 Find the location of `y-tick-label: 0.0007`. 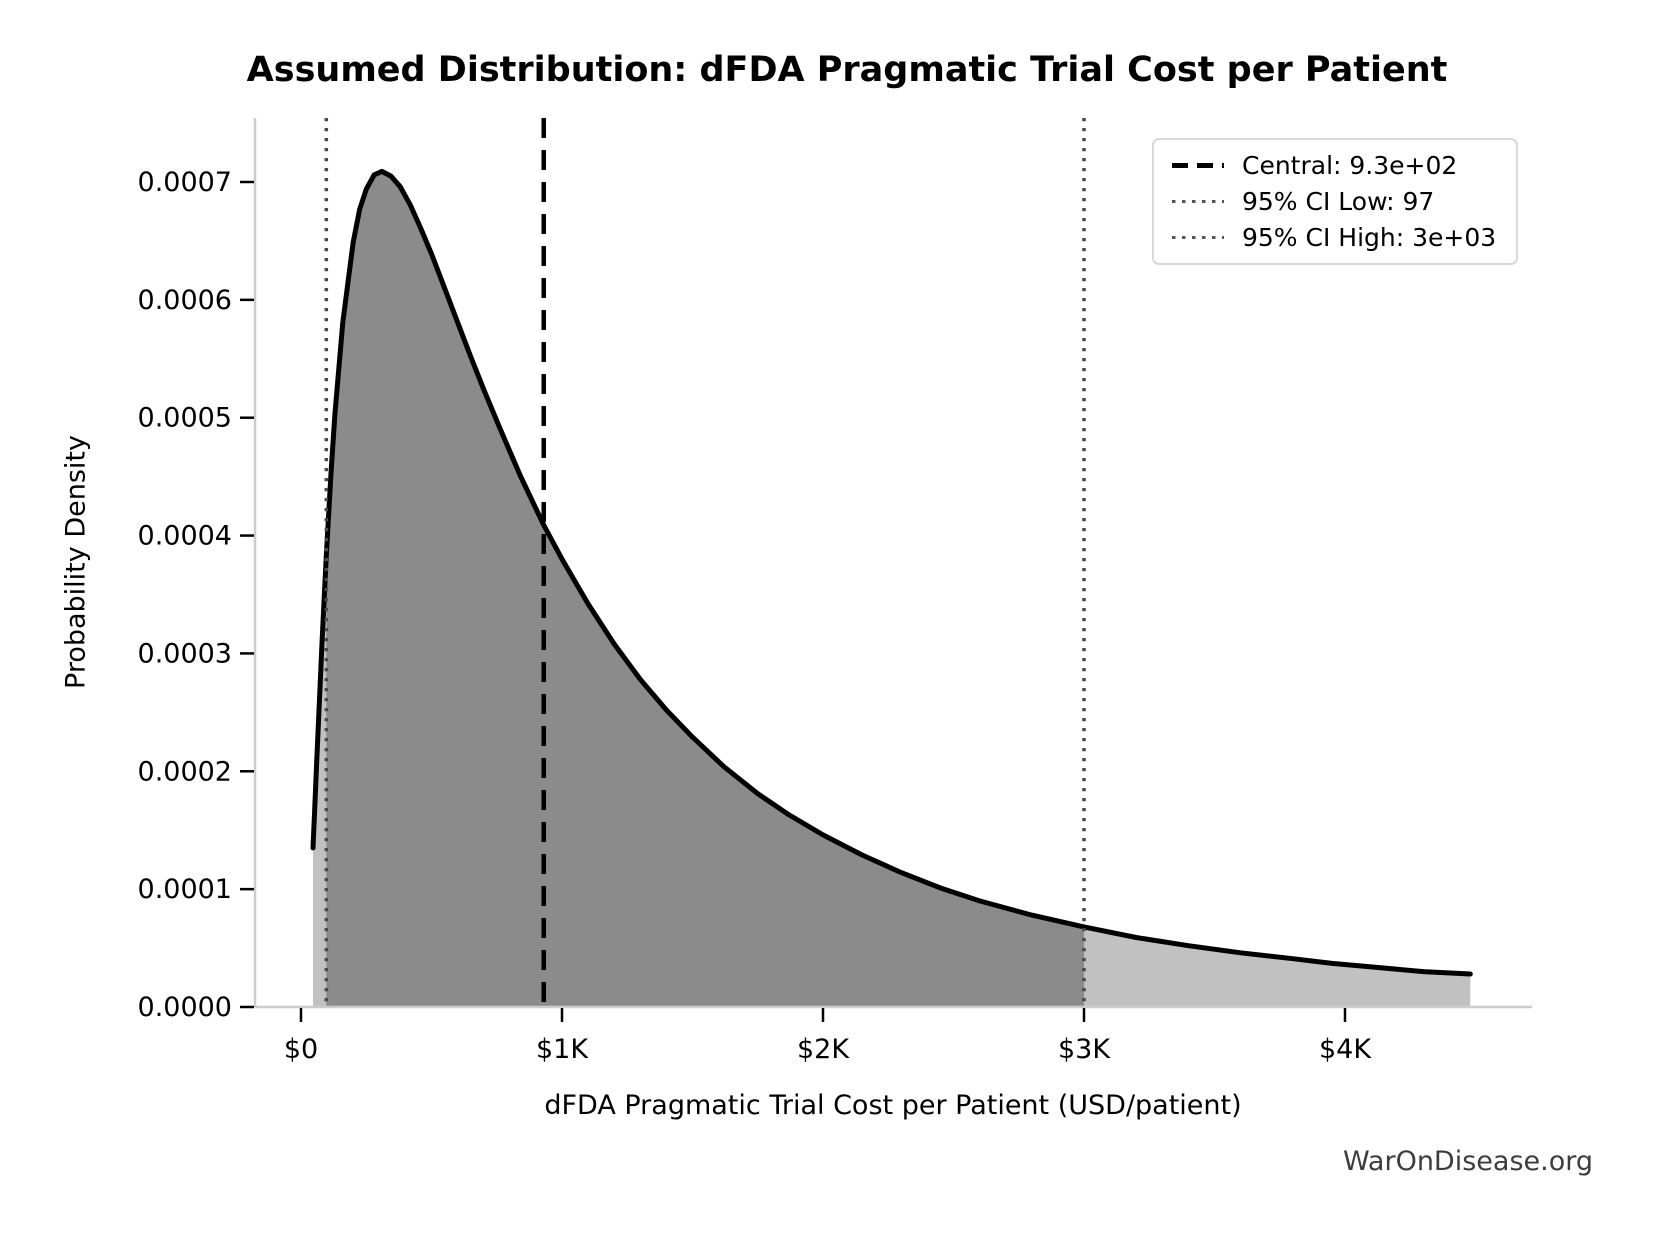

y-tick-label: 0.0007 is located at coordinates (185, 182).